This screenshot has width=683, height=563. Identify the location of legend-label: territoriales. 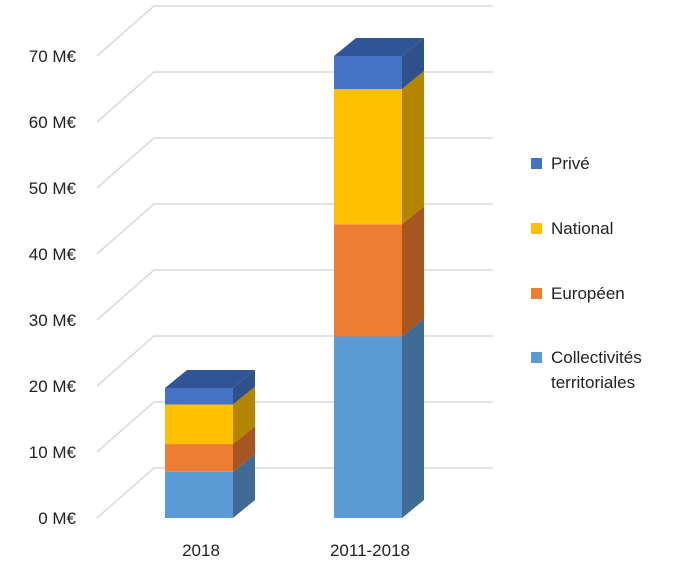
(593, 382).